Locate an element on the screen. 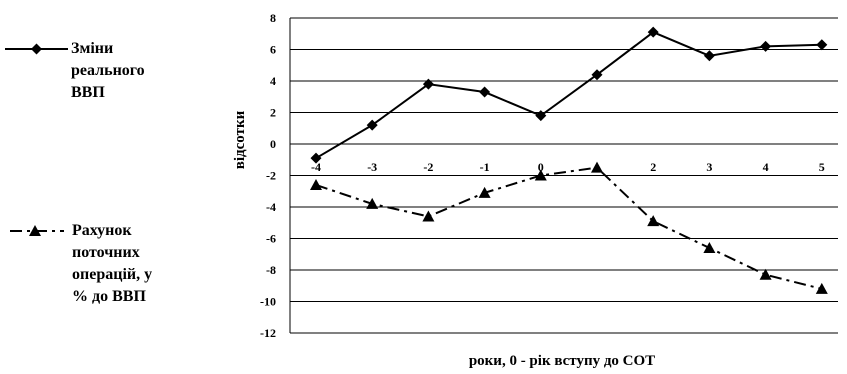 The image size is (847, 374). y-tick-label: -12 is located at coordinates (268, 333).